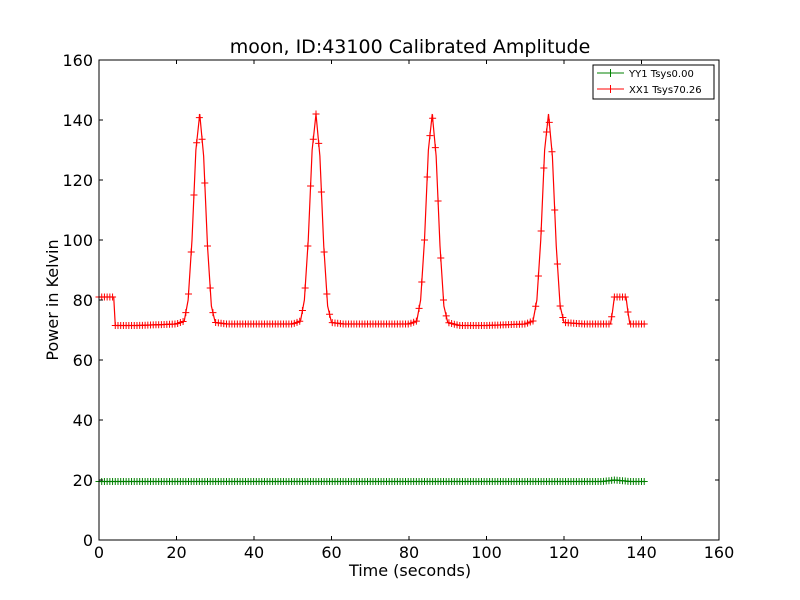 Image resolution: width=800 pixels, height=600 pixels. Describe the element at coordinates (331, 552) in the screenshot. I see `x-tick-label: 60` at that location.